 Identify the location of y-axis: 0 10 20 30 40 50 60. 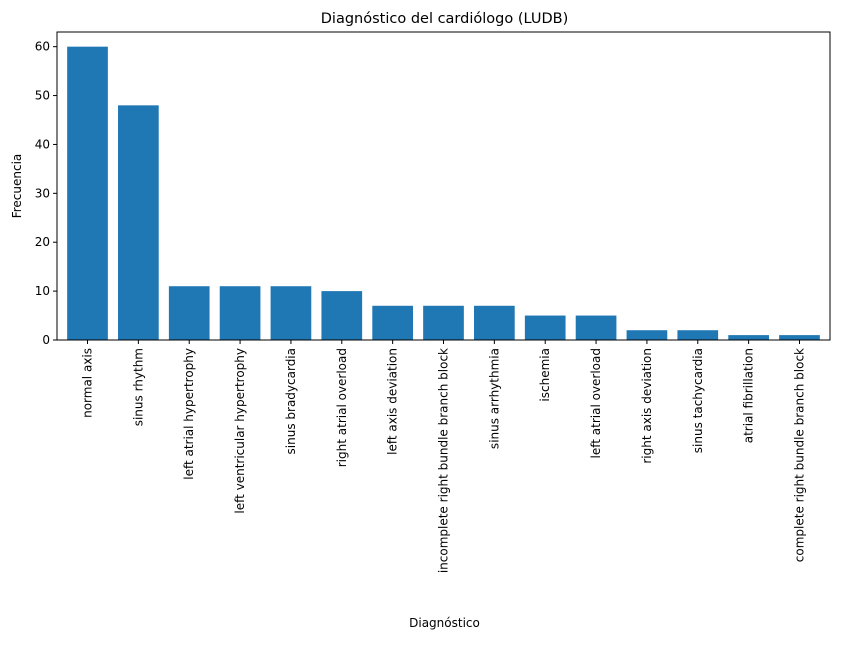
(46, 193).